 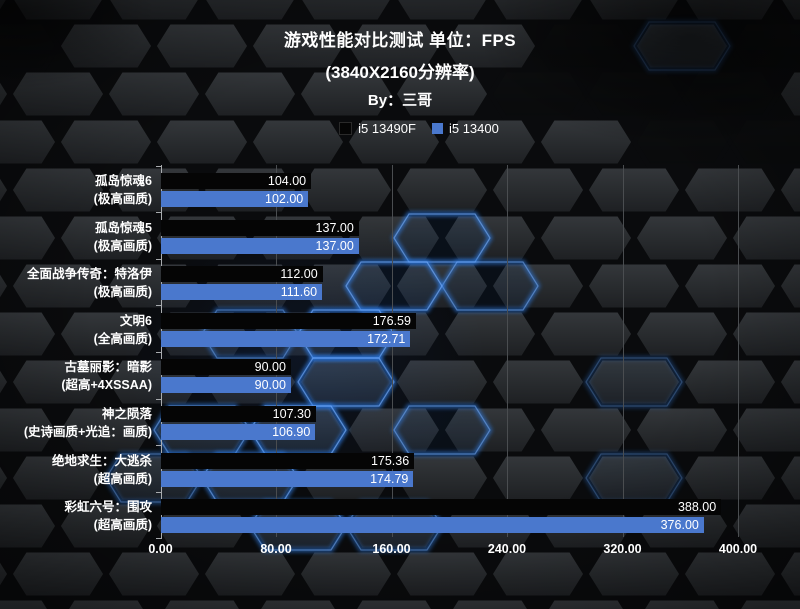 What do you see at coordinates (400, 40) in the screenshot?
I see `chart-title: 游戏性能对比测试 单位：FPS` at bounding box center [400, 40].